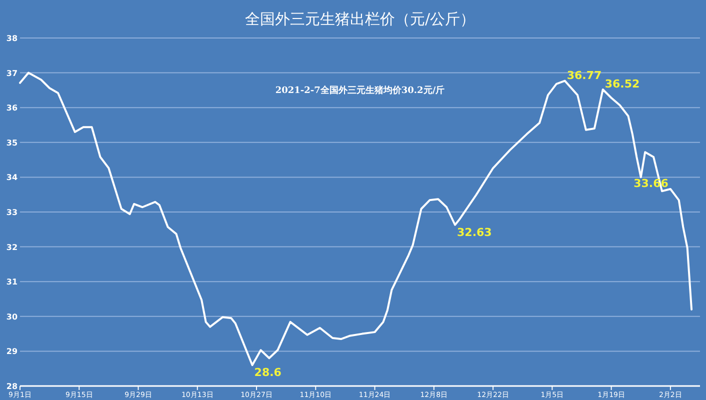  Describe the element at coordinates (360, 90) in the screenshot. I see `annotation: 2021-2-7全国外三元生猪均价30.2元/斤` at that location.